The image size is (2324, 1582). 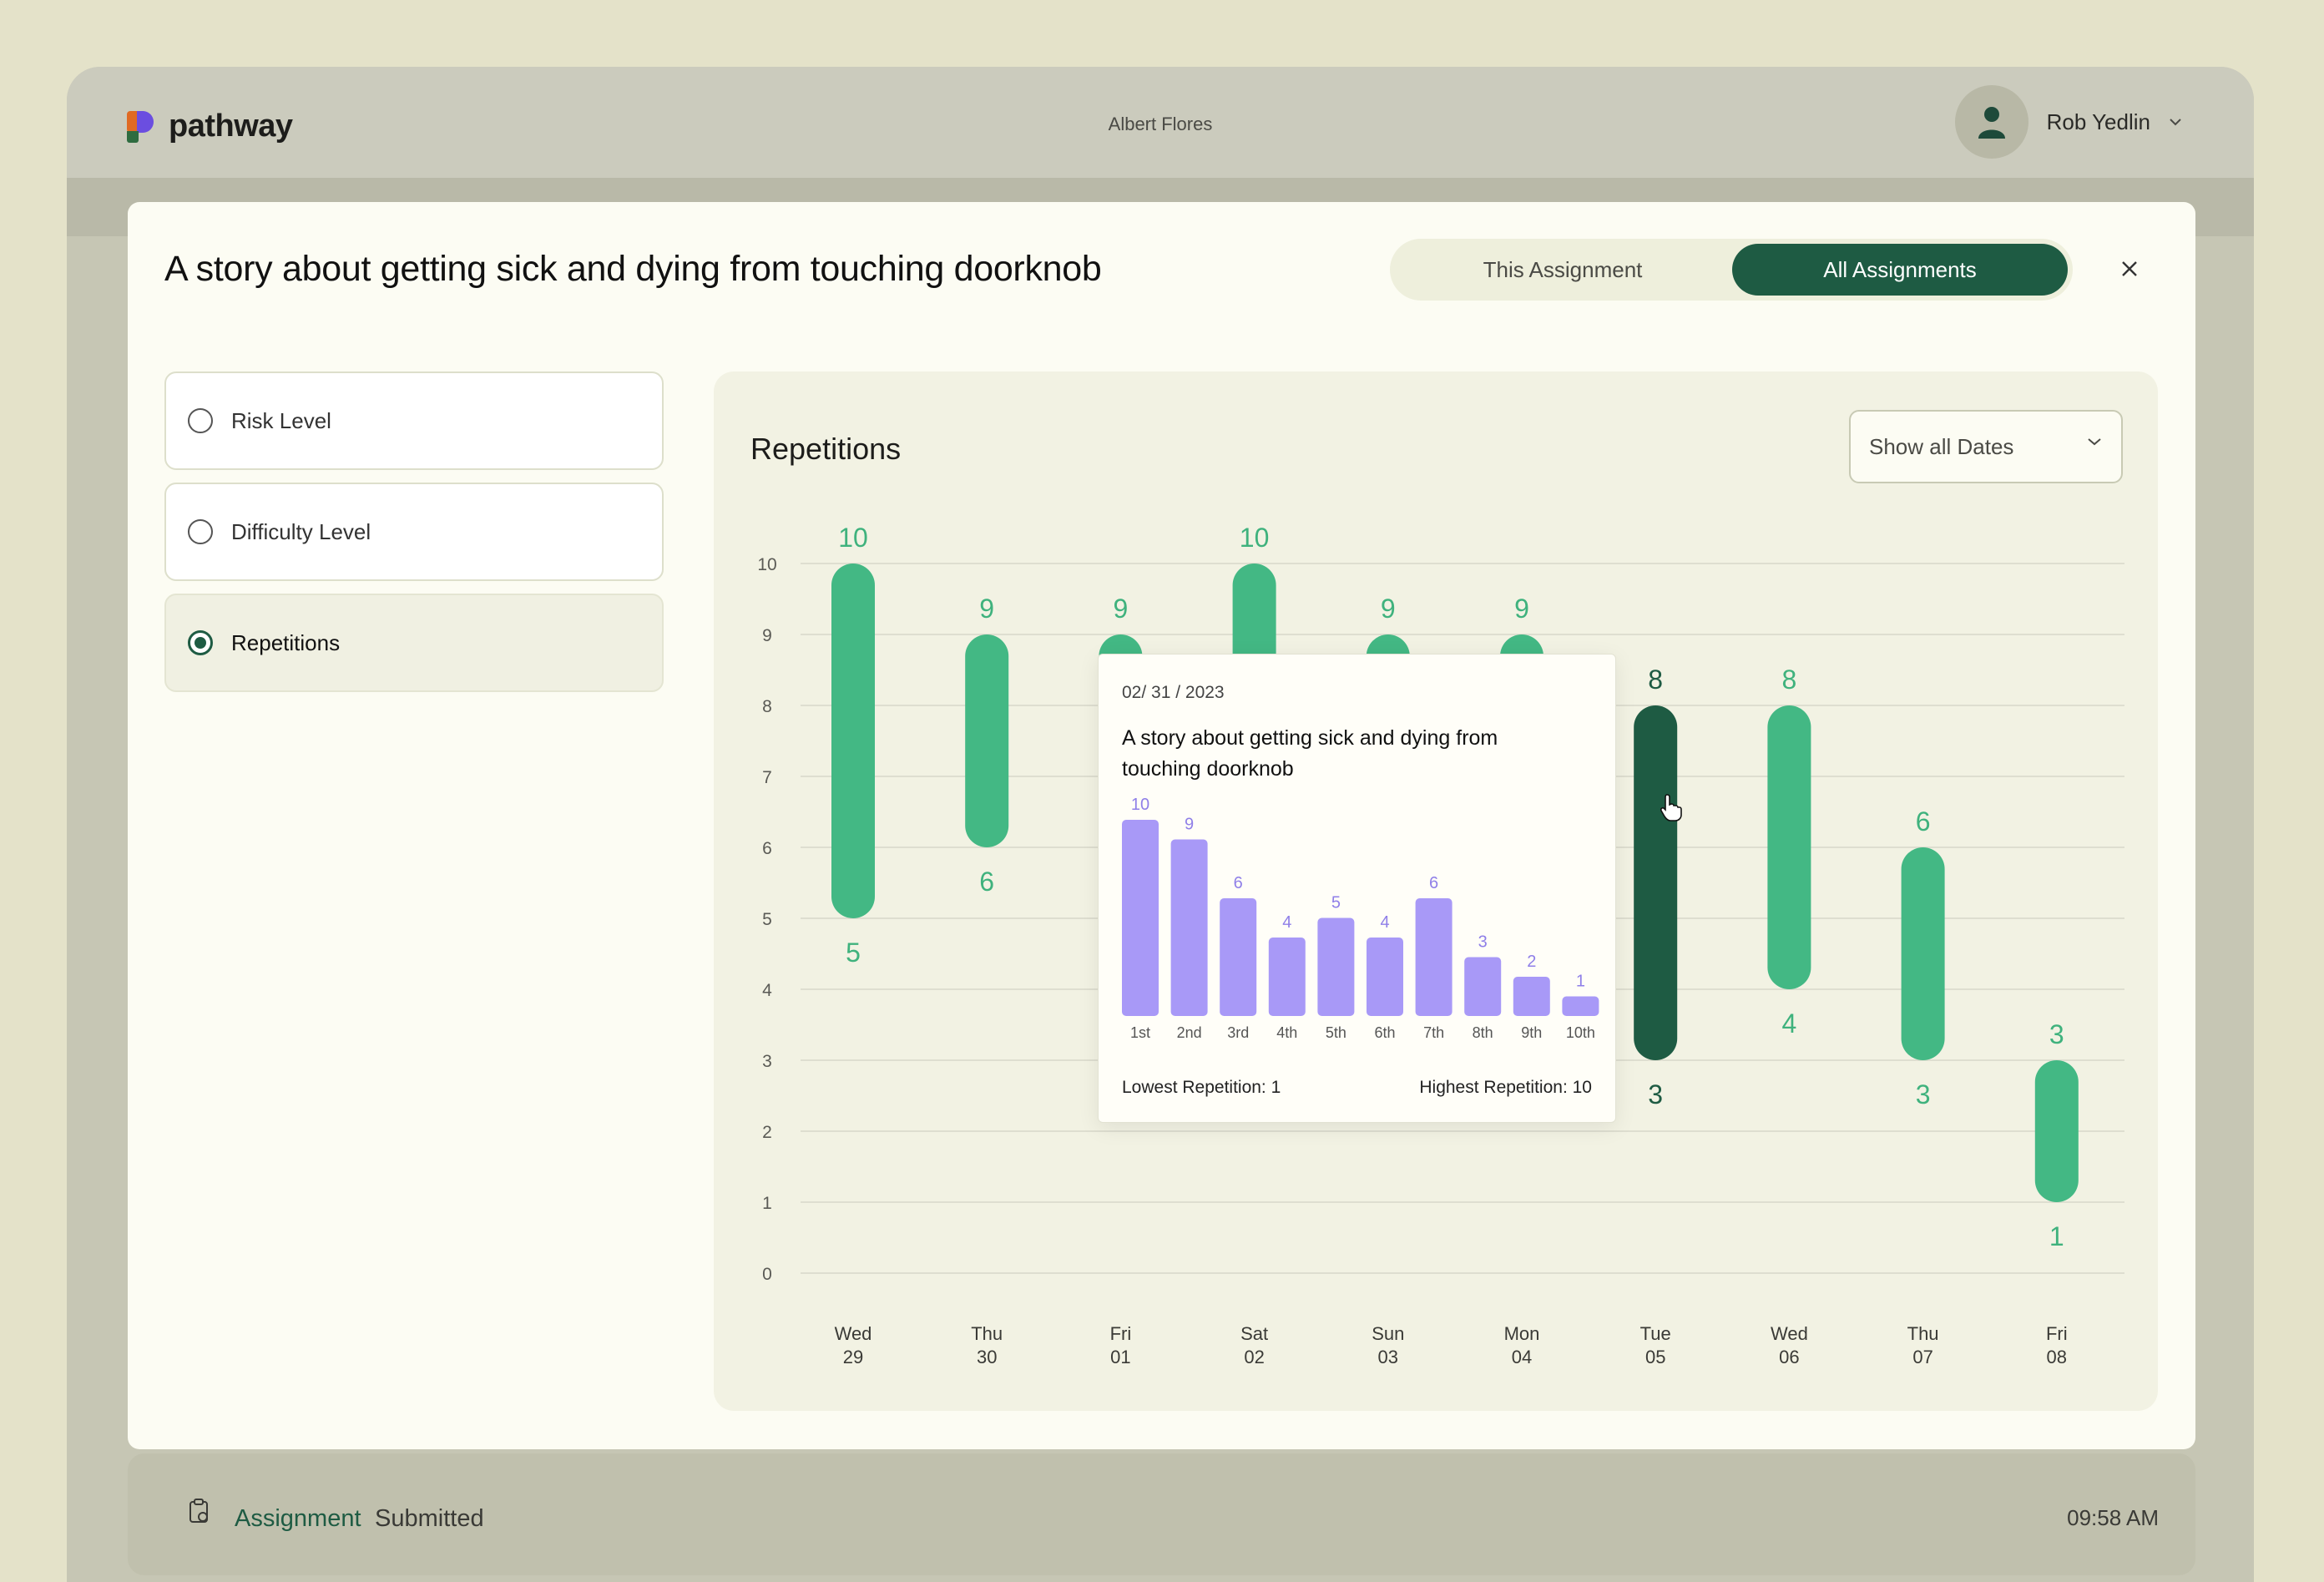 I want to click on notification-time: 09:58 AM, so click(x=2113, y=1517).